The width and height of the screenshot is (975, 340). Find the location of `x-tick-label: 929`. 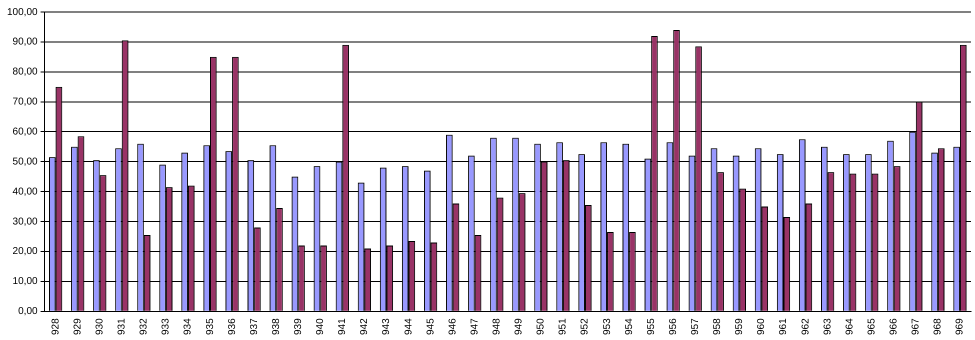

x-tick-label: 929 is located at coordinates (78, 327).